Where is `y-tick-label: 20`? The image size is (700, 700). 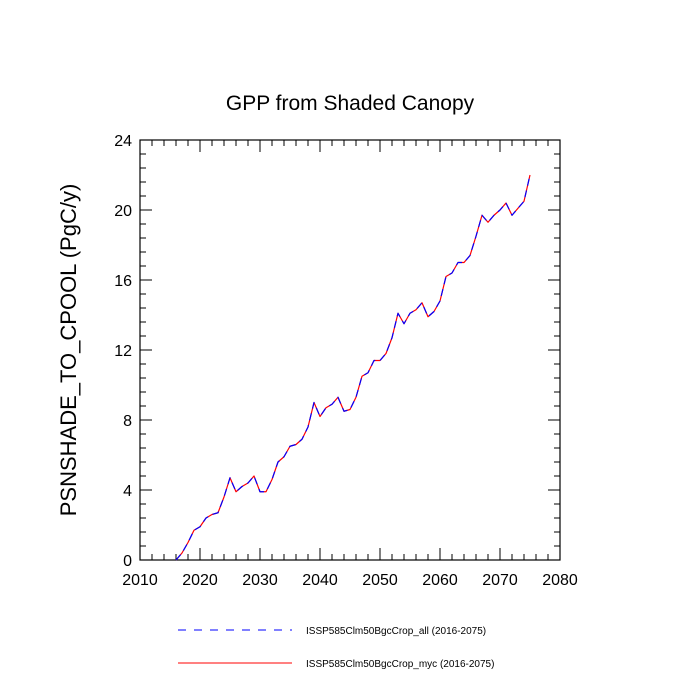
y-tick-label: 20 is located at coordinates (123, 211).